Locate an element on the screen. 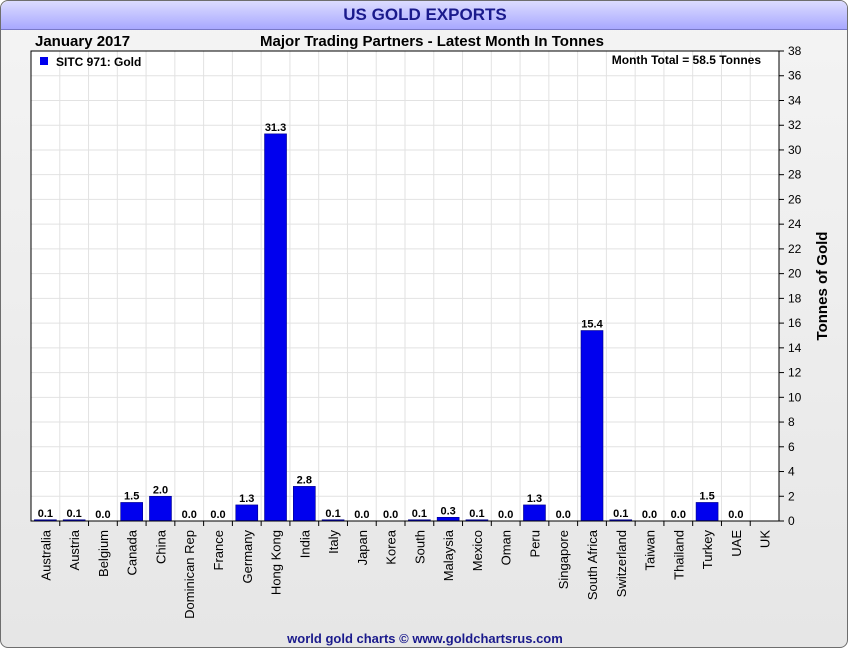 Image resolution: width=850 pixels, height=650 pixels. legend: SITC 971: Gold is located at coordinates (90, 62).